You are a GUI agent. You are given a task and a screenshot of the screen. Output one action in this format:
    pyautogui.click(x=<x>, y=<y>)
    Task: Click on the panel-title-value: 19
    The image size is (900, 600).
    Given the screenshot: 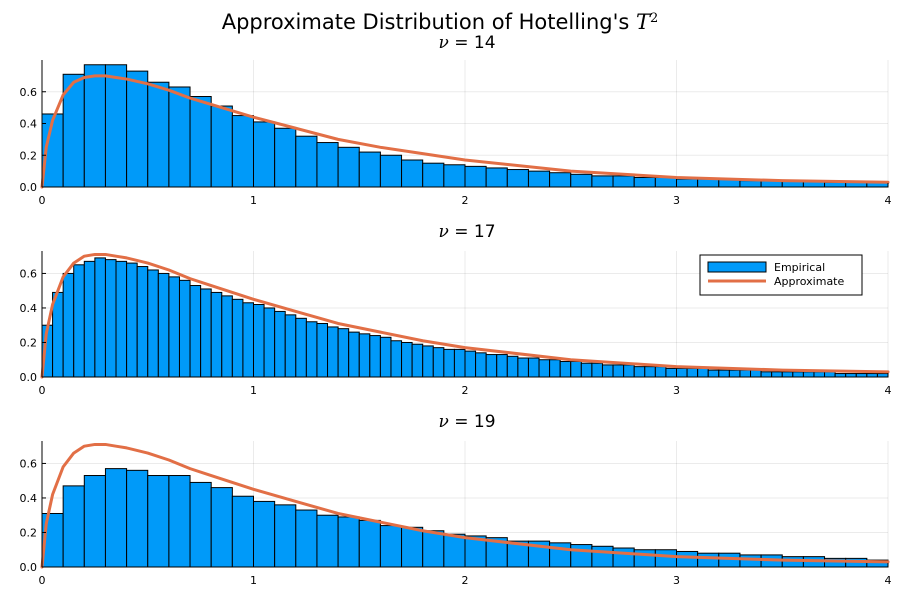 What is the action you would take?
    pyautogui.click(x=485, y=422)
    